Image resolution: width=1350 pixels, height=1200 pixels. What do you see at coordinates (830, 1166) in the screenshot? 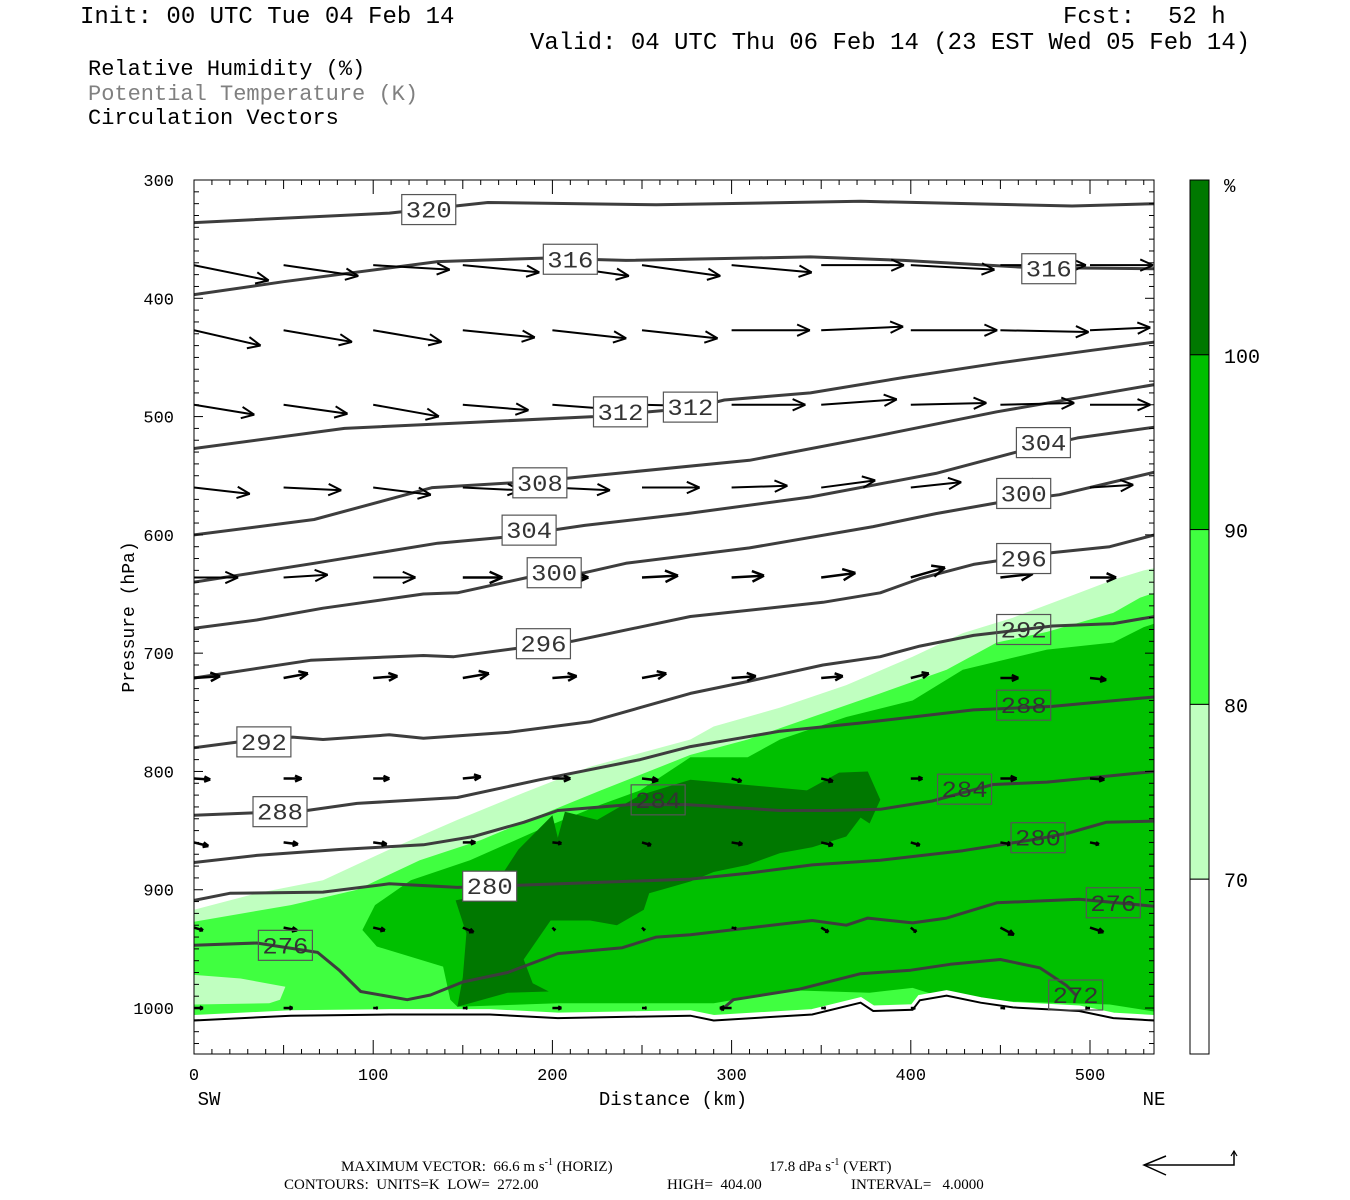
I see `max-vector-vertical: 17.8 dPa s-1 (VERT)` at bounding box center [830, 1166].